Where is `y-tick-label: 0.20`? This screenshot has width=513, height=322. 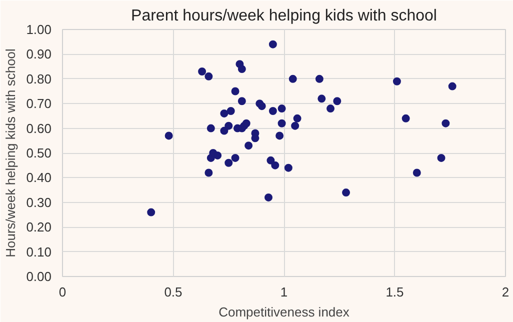
y-tick-label: 0.20 is located at coordinates (39, 227).